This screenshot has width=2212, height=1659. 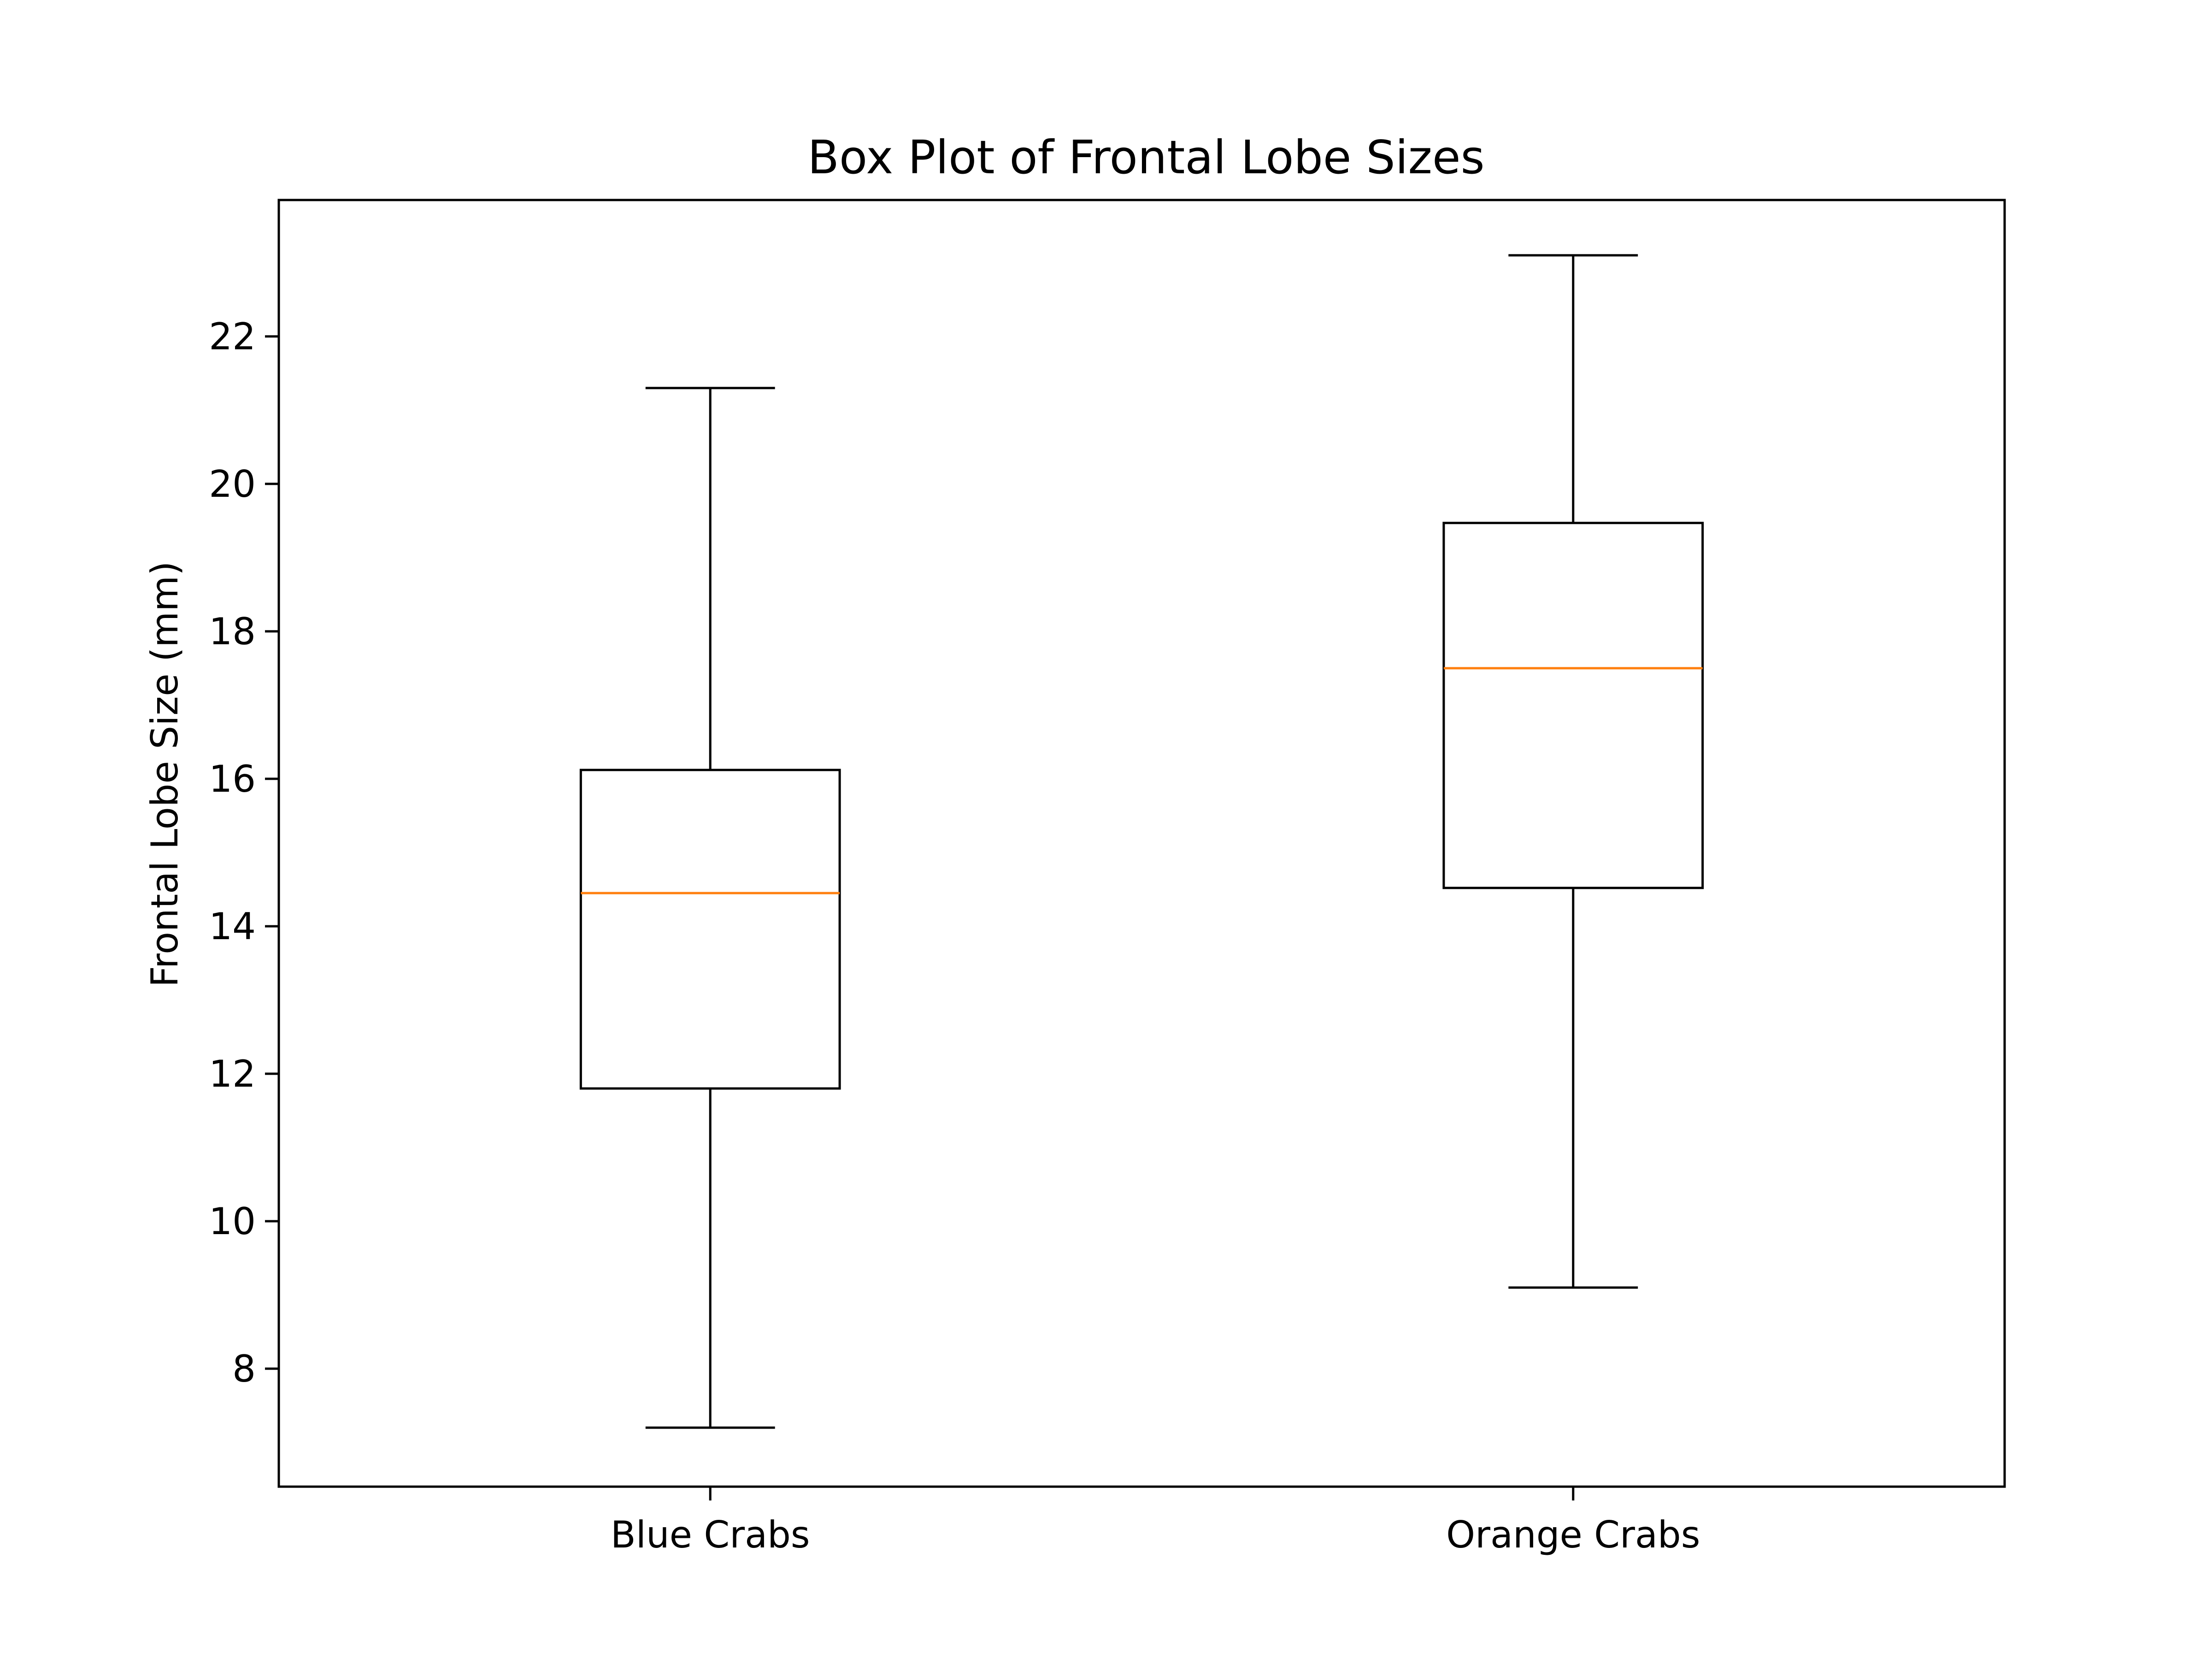 I want to click on y-tick-label: 16, so click(x=232, y=779).